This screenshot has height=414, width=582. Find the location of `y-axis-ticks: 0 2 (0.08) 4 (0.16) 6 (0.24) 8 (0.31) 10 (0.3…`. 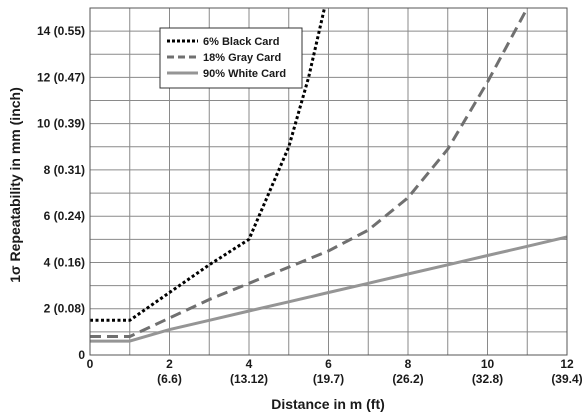

y-axis-ticks: 0 2 (0.08) 4 (0.16) 6 (0.24) 8 (0.31) 10 (0.3… is located at coordinates (61, 193).